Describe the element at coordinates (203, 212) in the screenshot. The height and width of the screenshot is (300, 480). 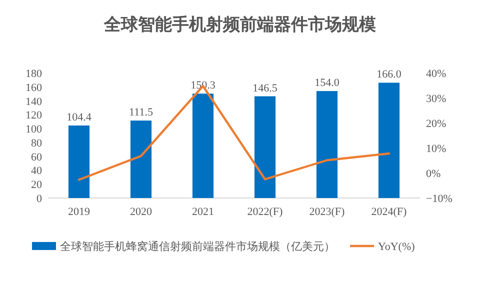
I see `x-tick-label: 2021` at that location.